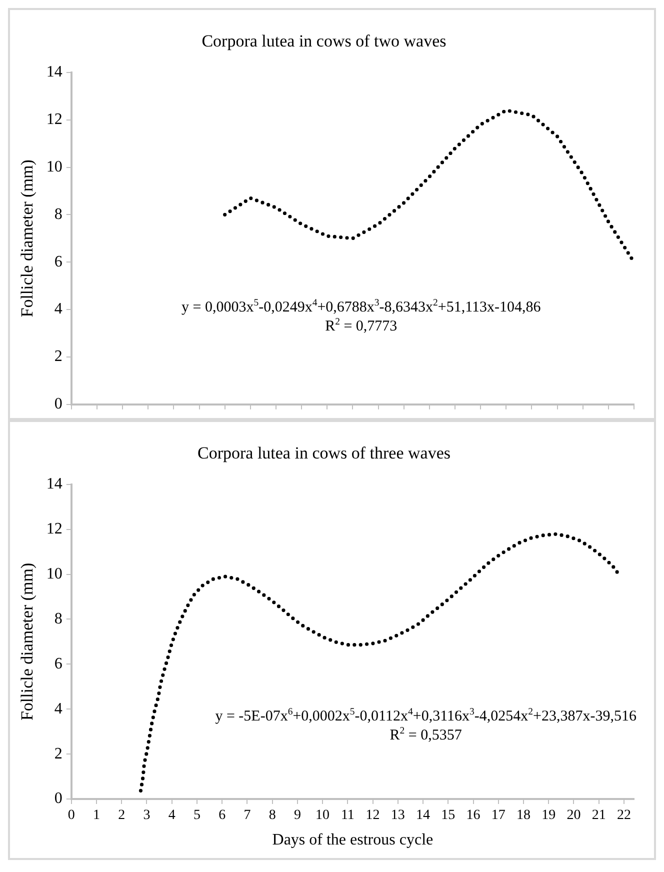  Describe the element at coordinates (549, 816) in the screenshot. I see `x-tick-label: 19` at that location.